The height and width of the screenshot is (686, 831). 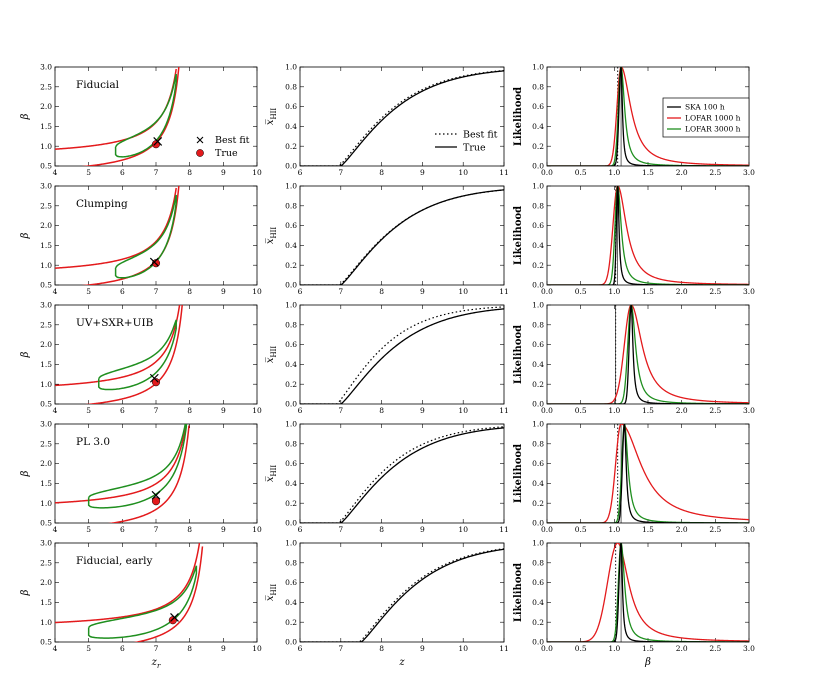 I want to click on ska-curve, so click(x=648, y=235).